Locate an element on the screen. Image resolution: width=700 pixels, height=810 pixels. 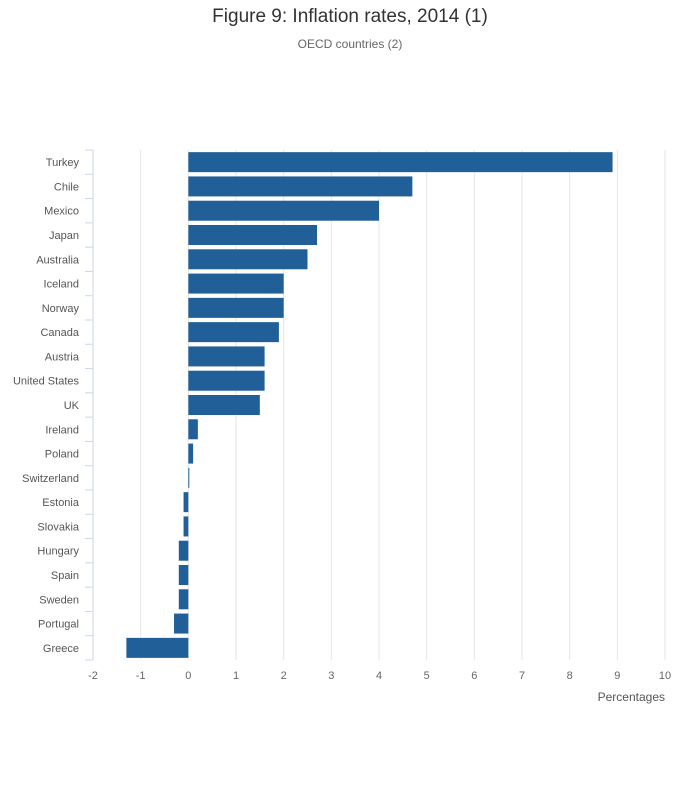
category-label: Hungary is located at coordinates (58, 552).